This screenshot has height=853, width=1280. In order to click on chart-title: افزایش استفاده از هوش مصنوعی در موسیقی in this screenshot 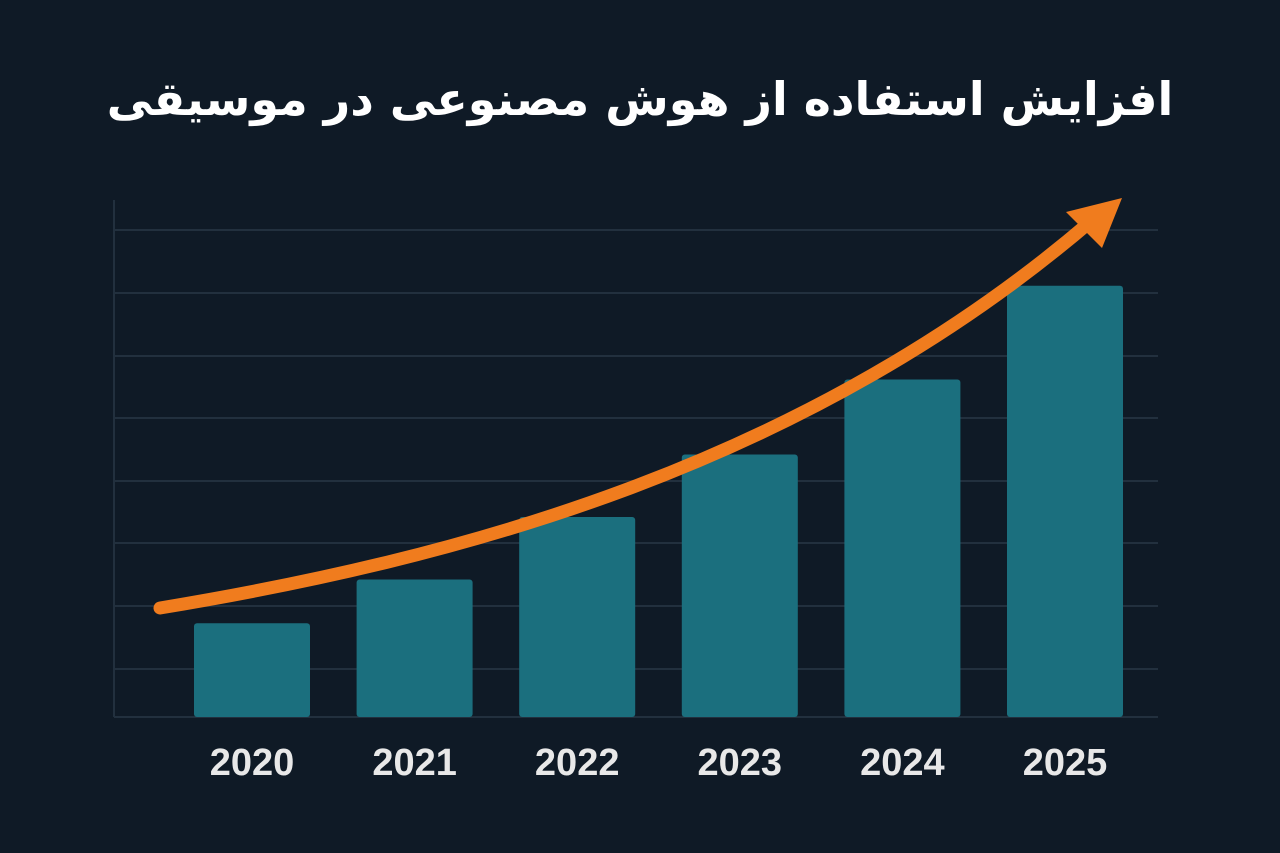, I will do `click(640, 99)`.